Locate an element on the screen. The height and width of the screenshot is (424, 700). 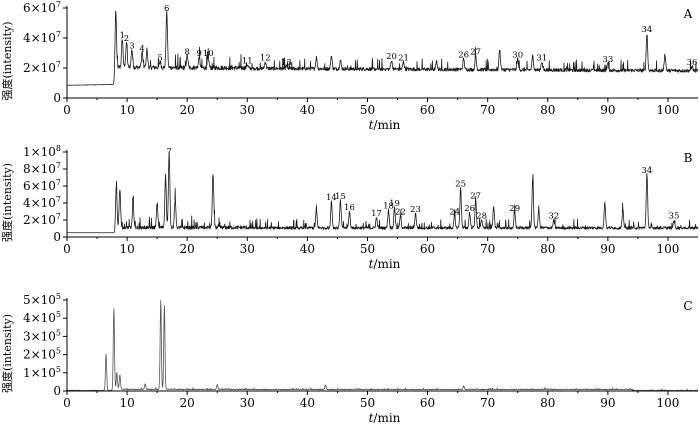
peak-label: 25 is located at coordinates (460, 184).